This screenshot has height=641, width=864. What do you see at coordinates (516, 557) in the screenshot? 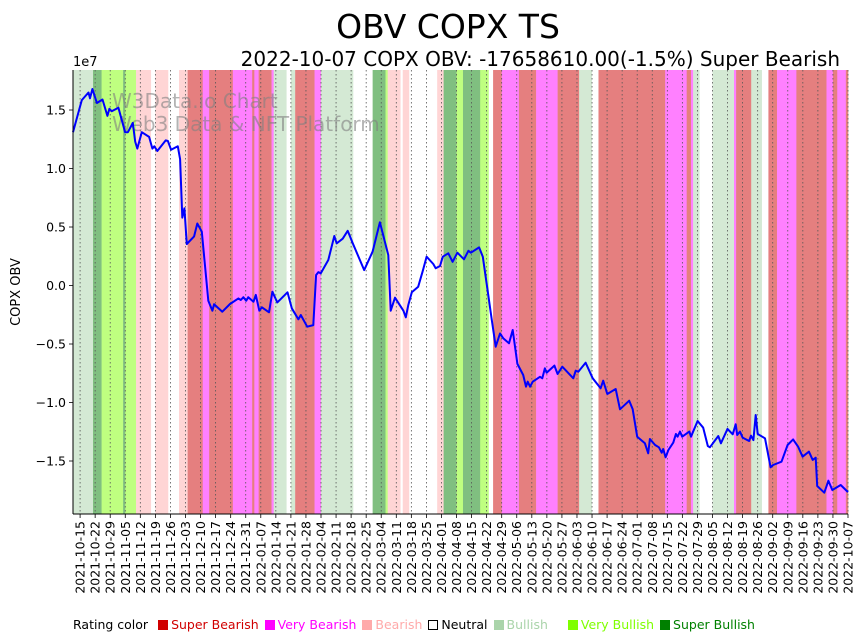
I see `x-tick-label: 2022-05-06` at bounding box center [516, 557].